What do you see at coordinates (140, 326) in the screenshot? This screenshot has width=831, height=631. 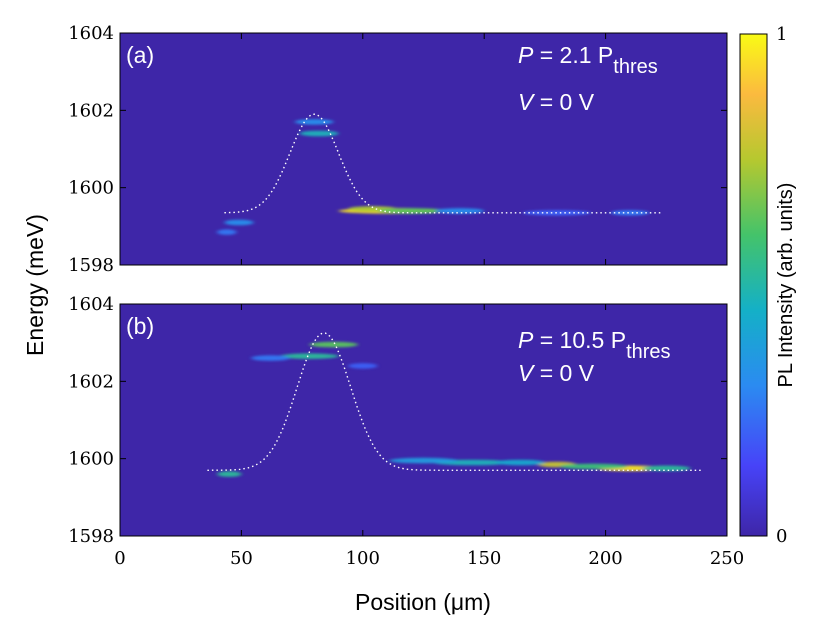 I see `panel-b-letter: (b)` at bounding box center [140, 326].